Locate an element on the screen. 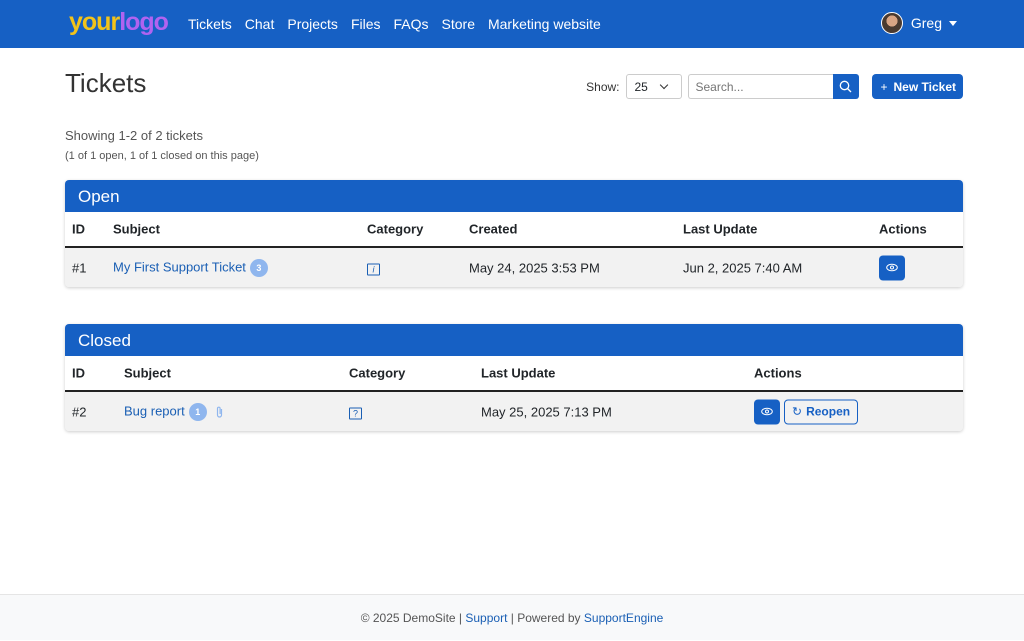  page-size-select: 25 is located at coordinates (653, 86).